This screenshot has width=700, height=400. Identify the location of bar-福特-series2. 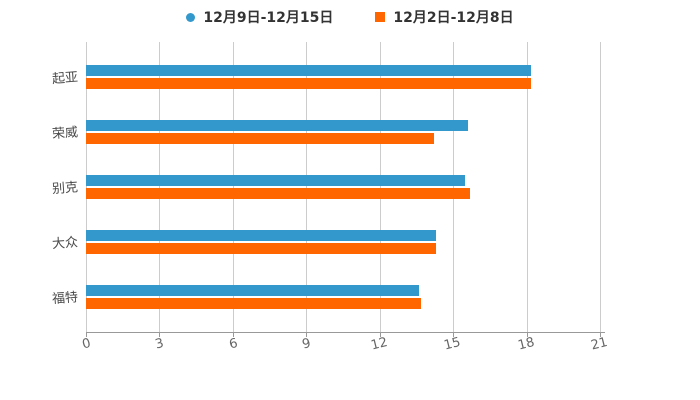
(254, 303).